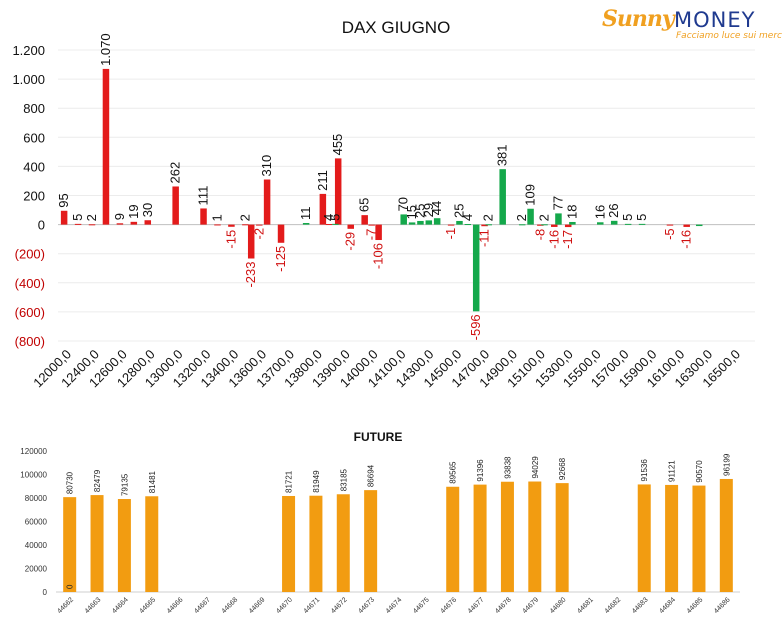  Describe the element at coordinates (503, 605) in the screenshot. I see `future-xtick-label: 44678` at that location.